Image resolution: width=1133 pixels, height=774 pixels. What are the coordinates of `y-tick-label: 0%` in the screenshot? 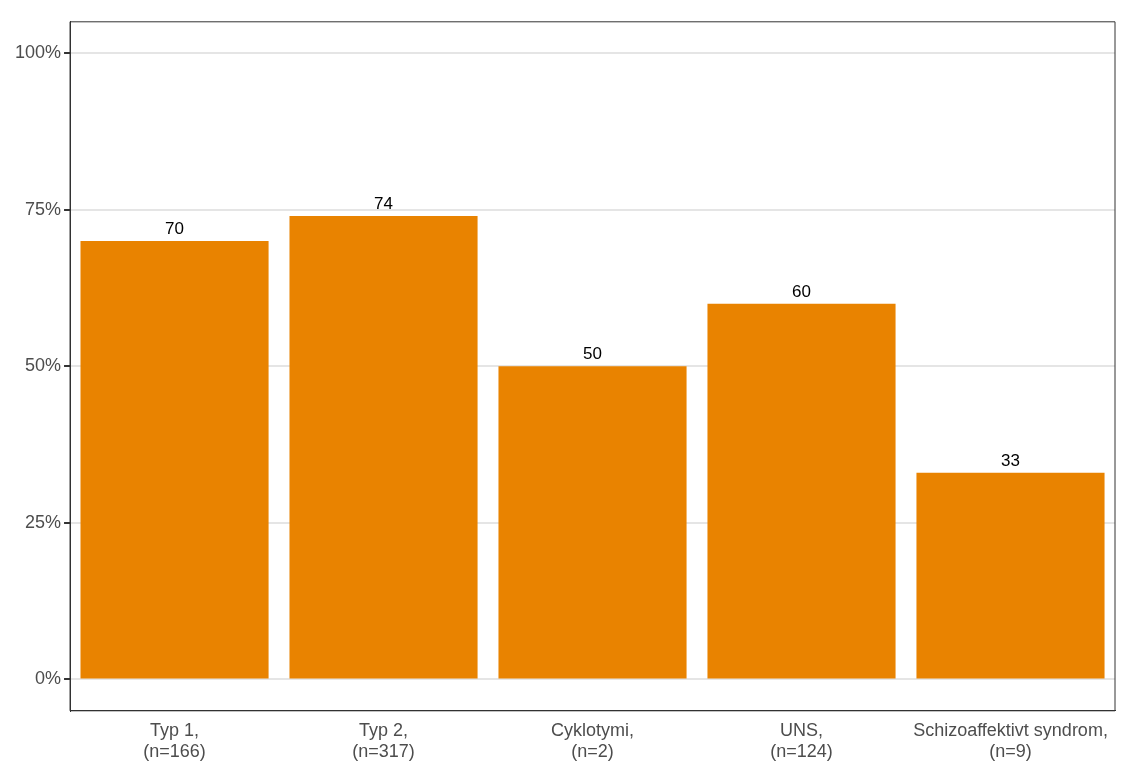 It's located at (48, 678).